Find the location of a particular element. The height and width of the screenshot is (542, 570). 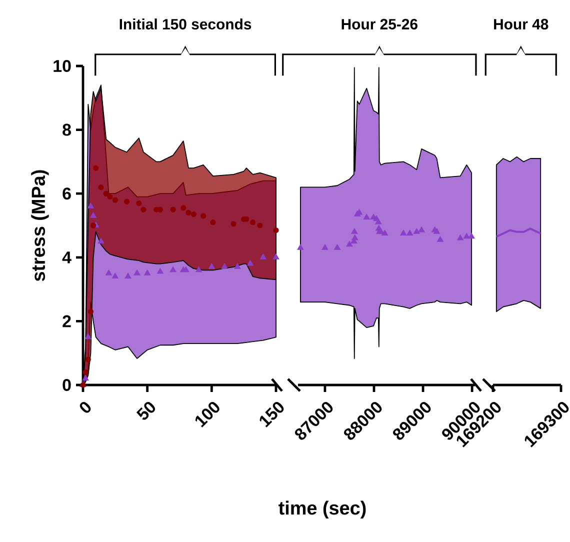

y-axis-title: stress (MPa) is located at coordinates (40, 226).